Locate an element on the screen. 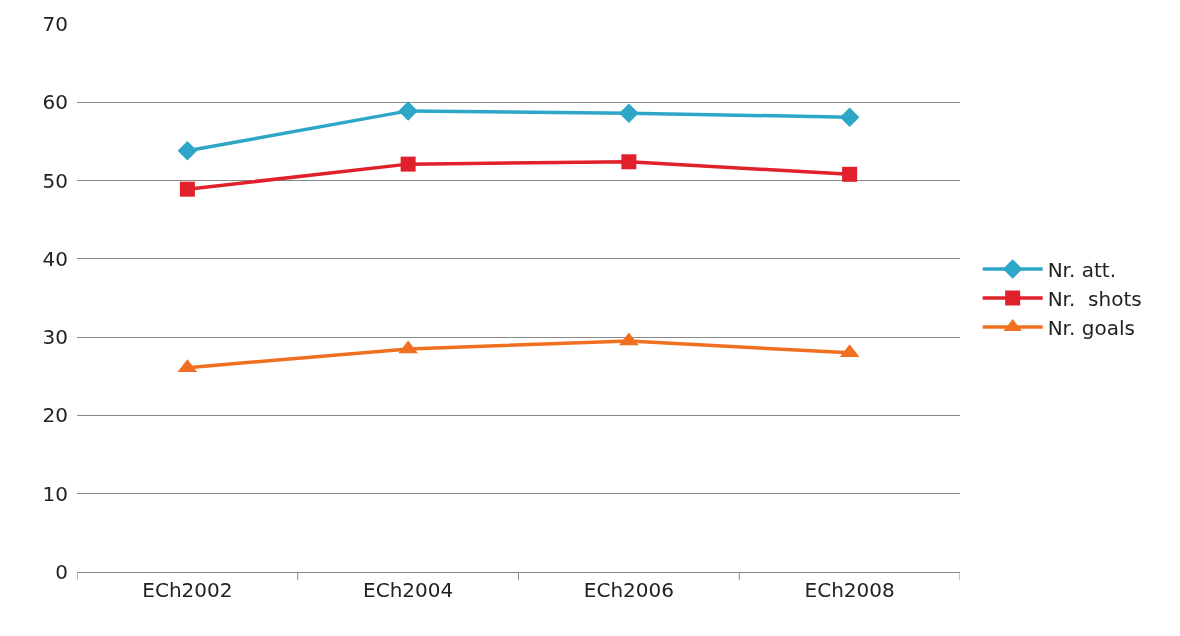  legend-label: Nr. shots is located at coordinates (1094, 298).